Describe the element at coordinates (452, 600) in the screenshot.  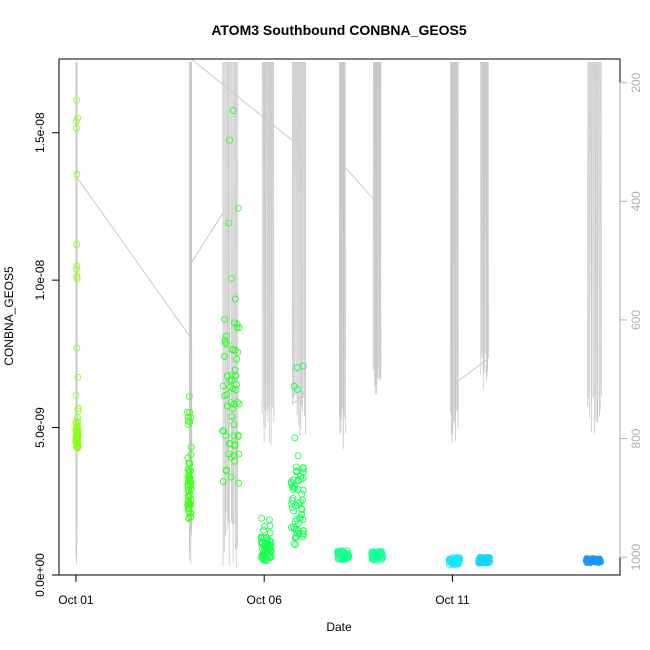
I see `x-tick-label: Oct 11` at that location.